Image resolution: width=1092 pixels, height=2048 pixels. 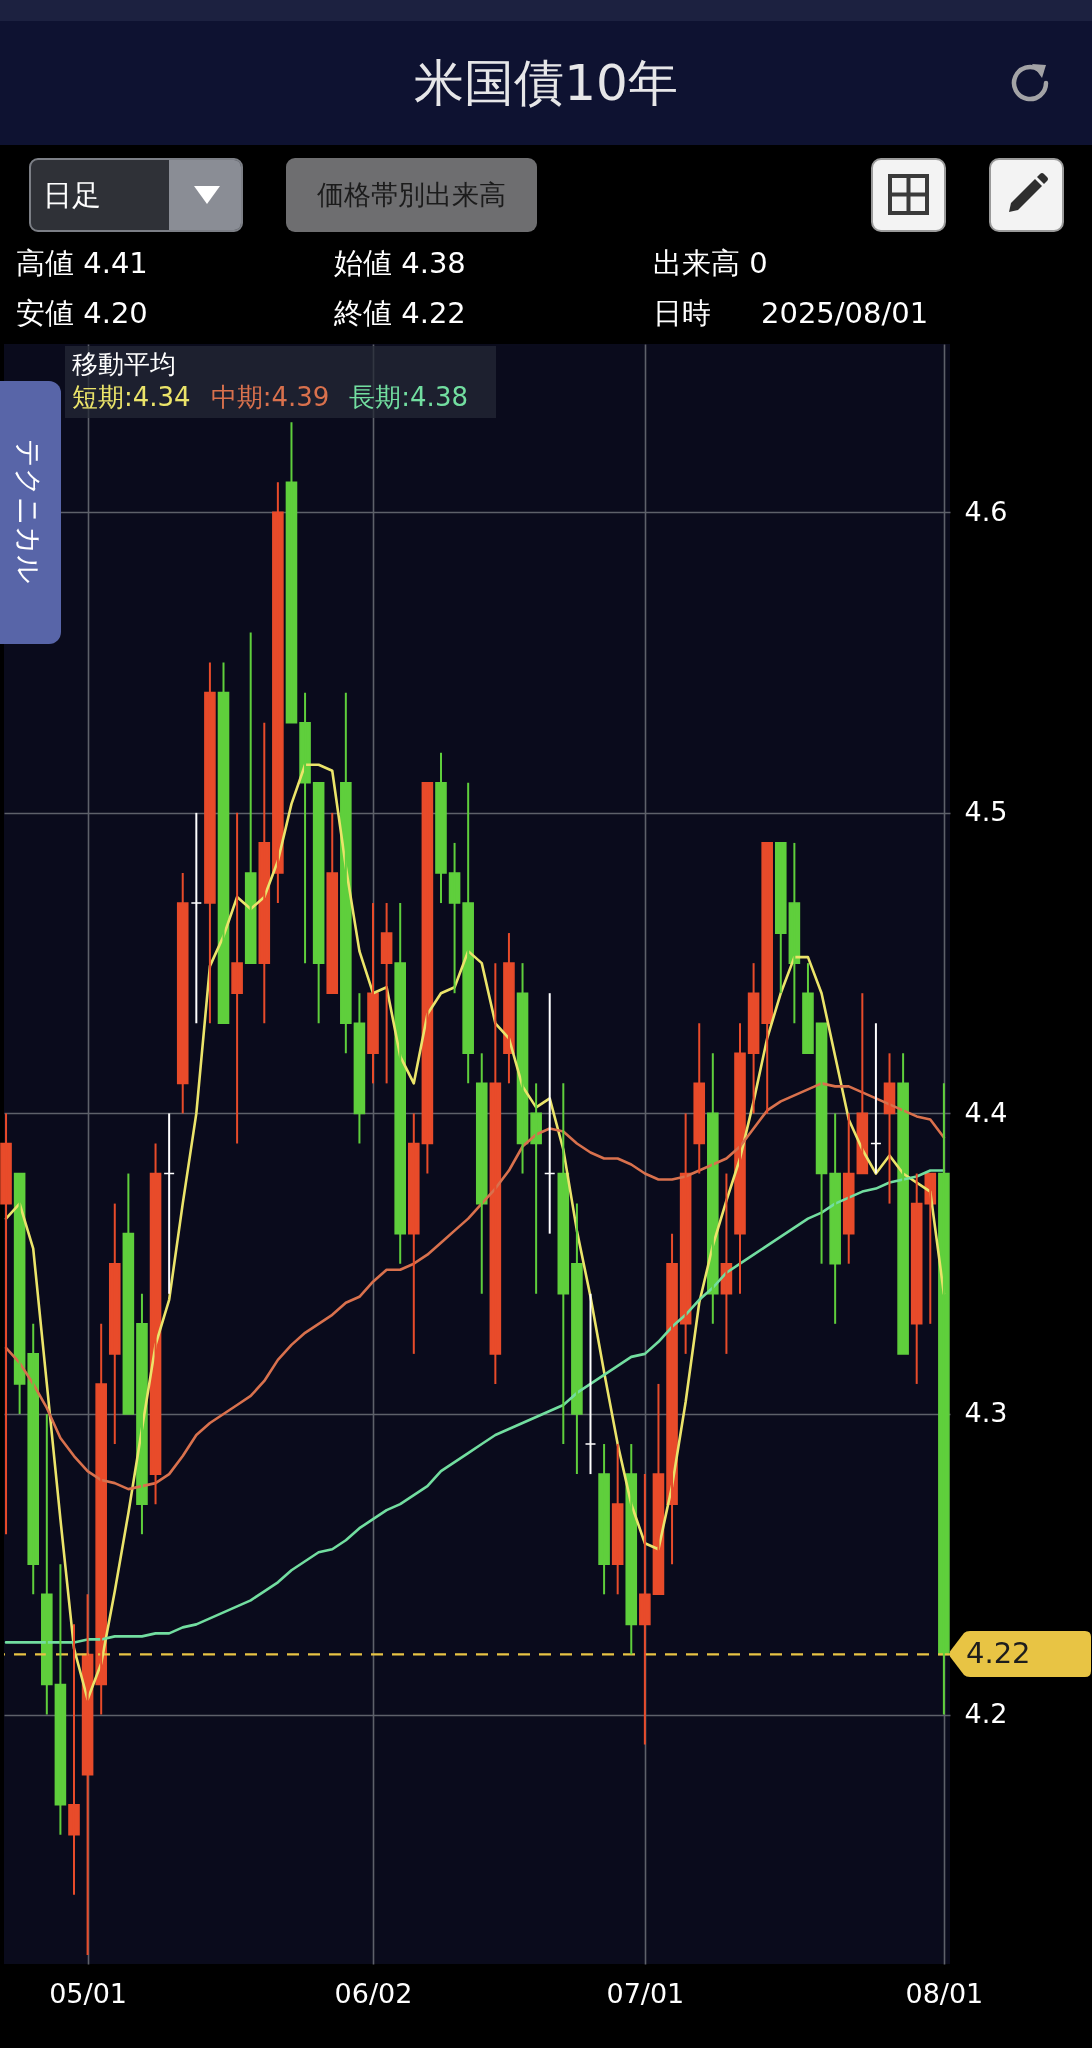 What do you see at coordinates (400, 263) in the screenshot?
I see `text: 始値 4.38` at bounding box center [400, 263].